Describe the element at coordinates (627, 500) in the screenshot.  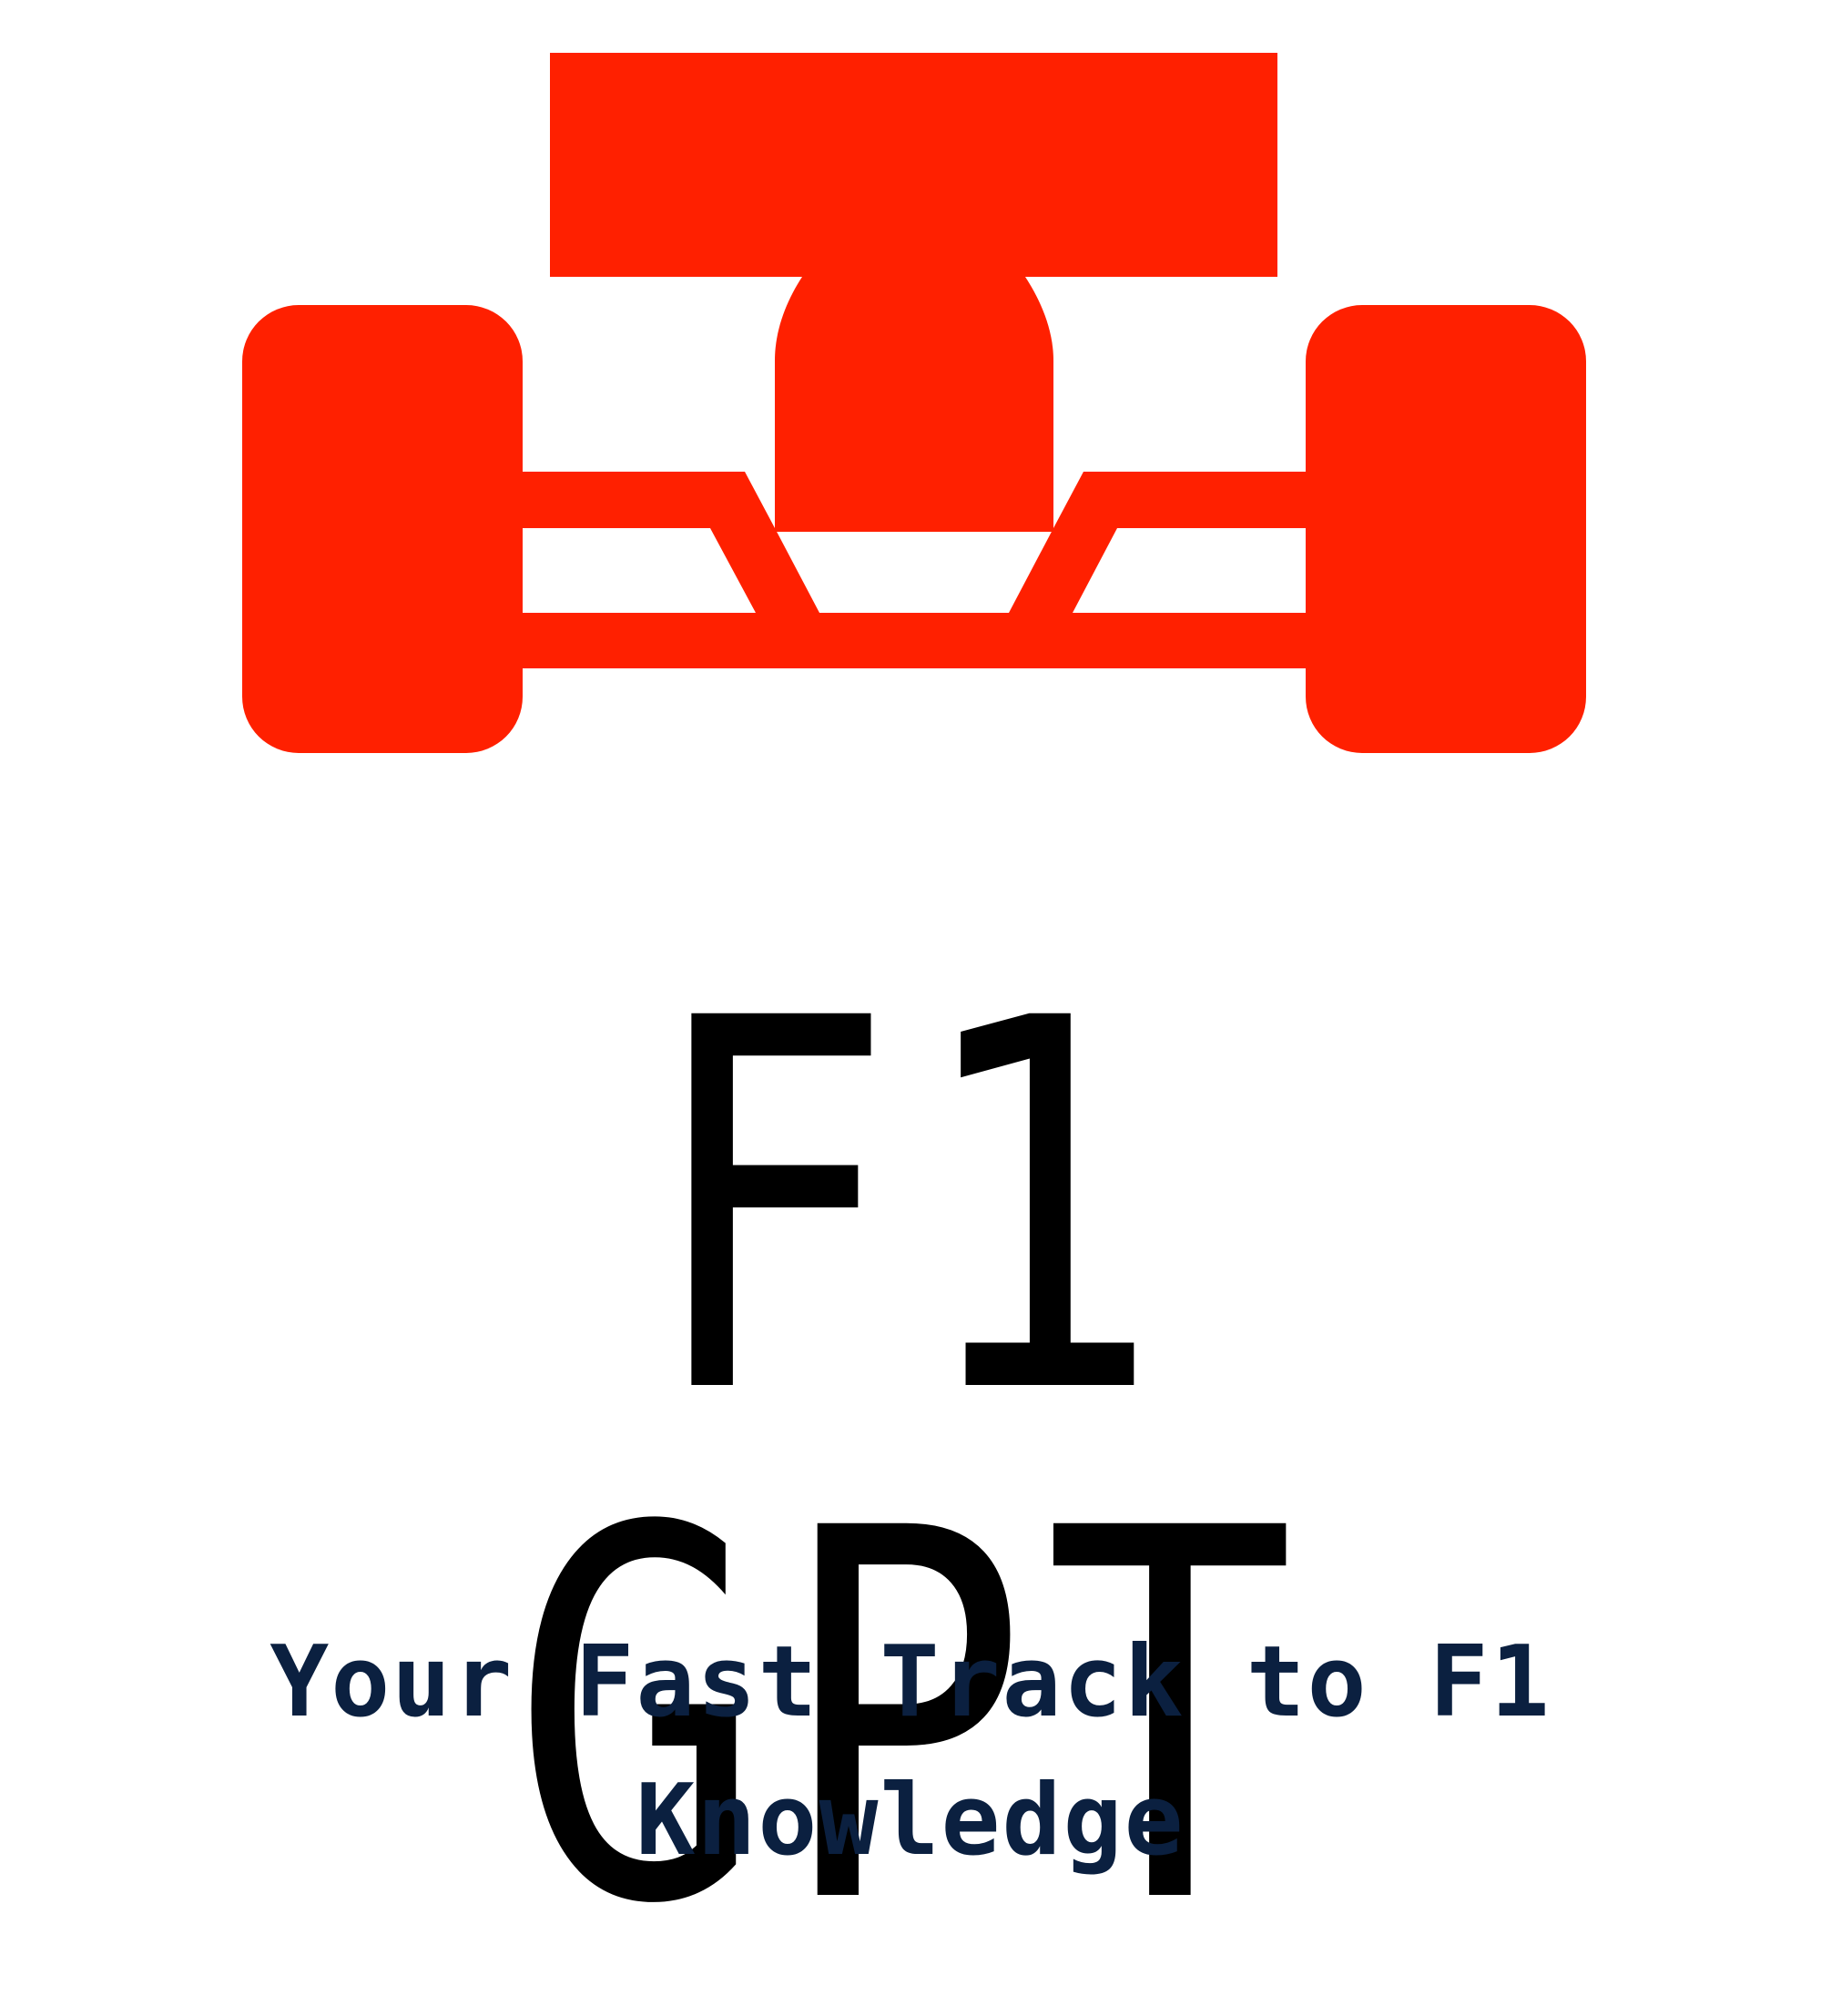
I see `car-arm-left` at that location.